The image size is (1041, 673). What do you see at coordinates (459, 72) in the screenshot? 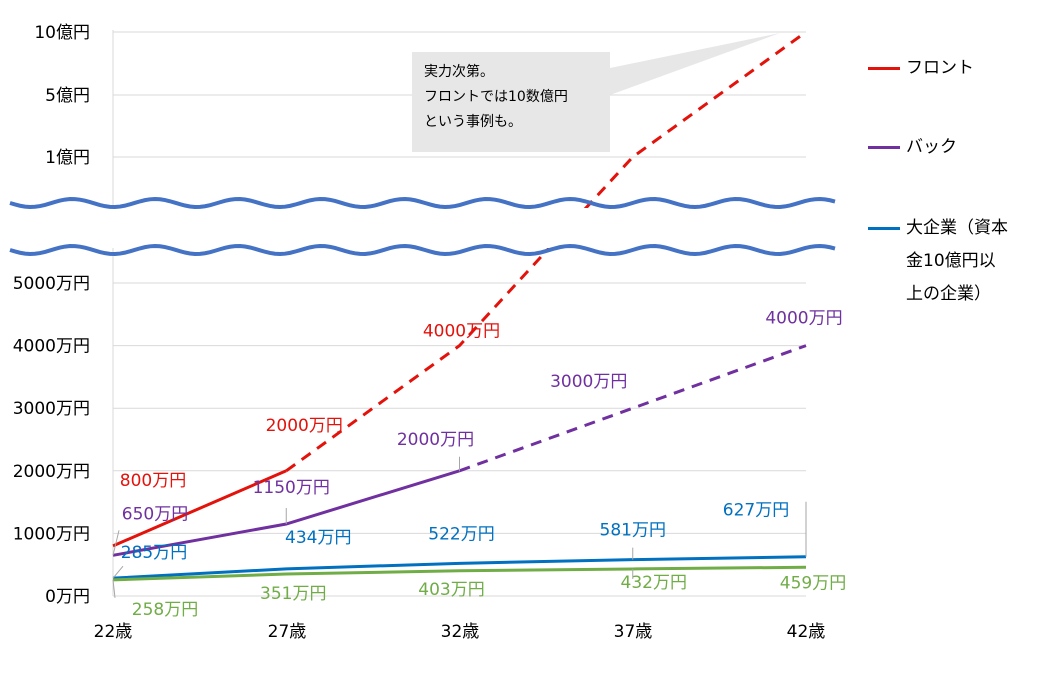
I see `annotation-line: 実力次第。` at bounding box center [459, 72].